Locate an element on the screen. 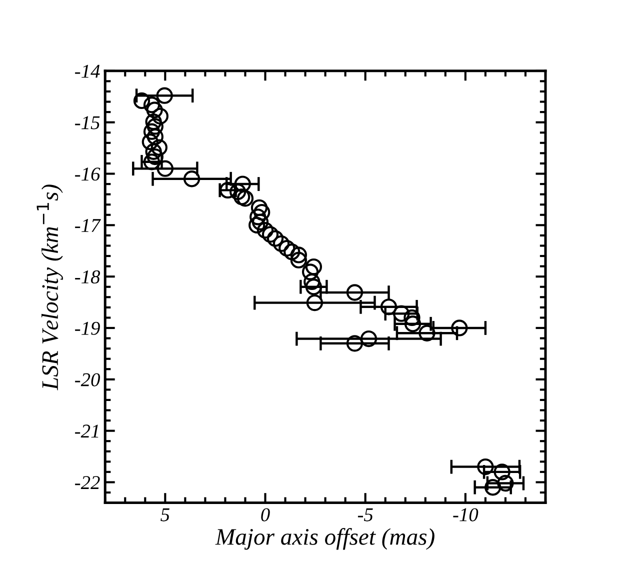 The height and width of the screenshot is (586, 622). x-tick-label: -5 is located at coordinates (365, 515).